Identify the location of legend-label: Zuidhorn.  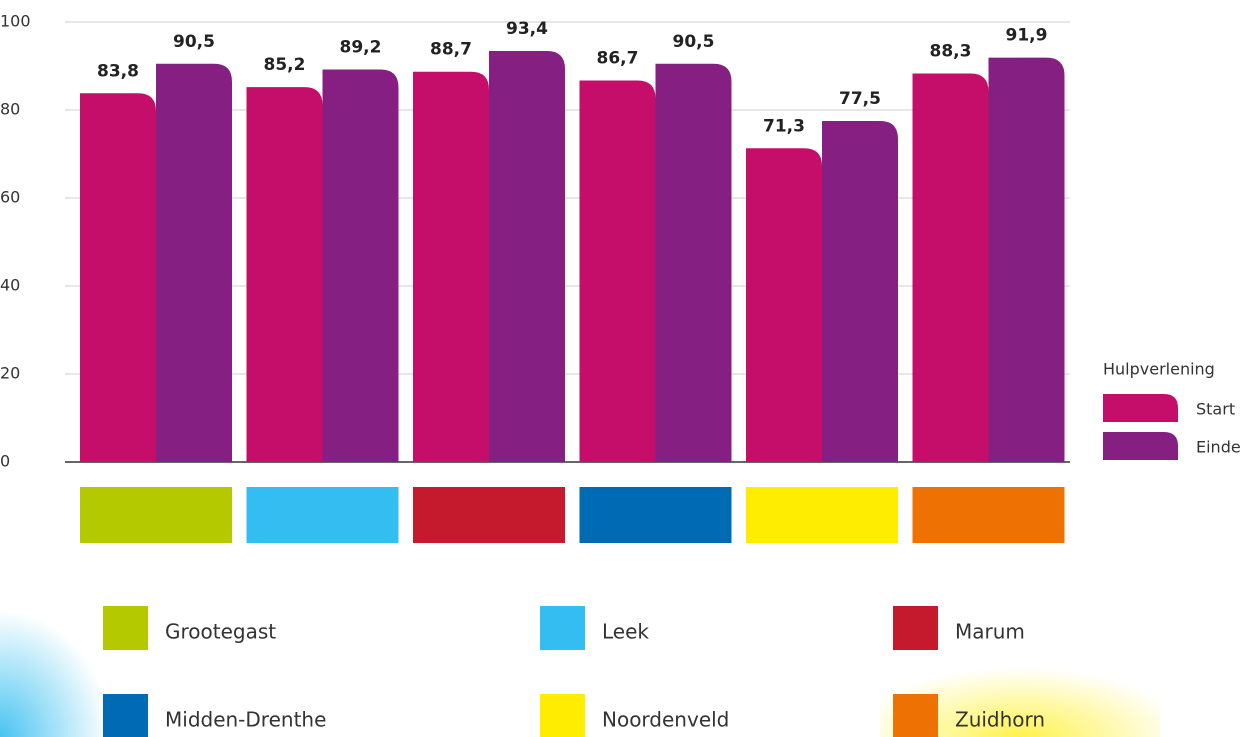
(1000, 720).